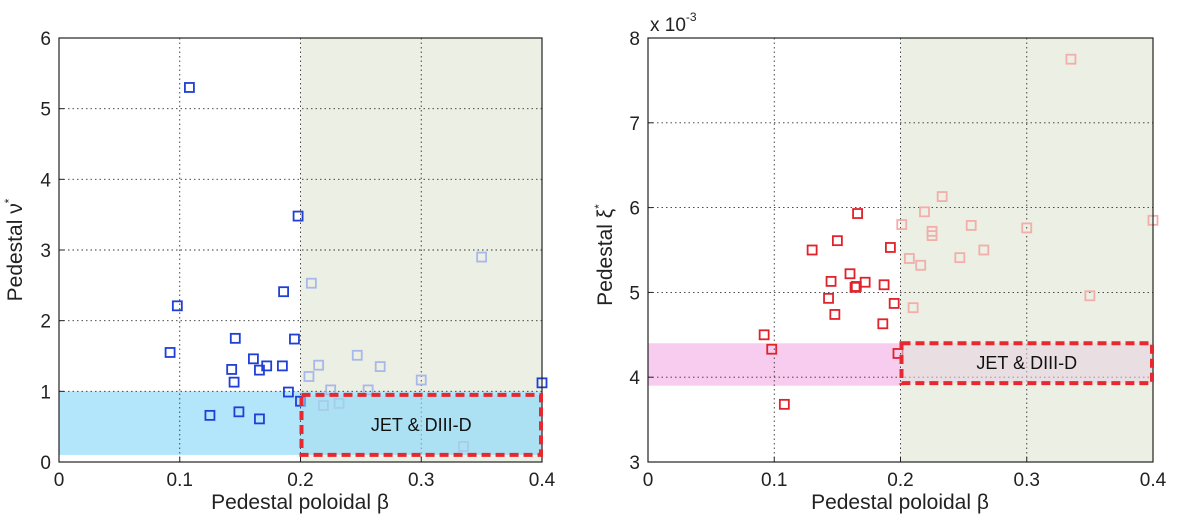 The width and height of the screenshot is (1179, 521). Describe the element at coordinates (634, 39) in the screenshot. I see `y-tick-label: 8` at that location.